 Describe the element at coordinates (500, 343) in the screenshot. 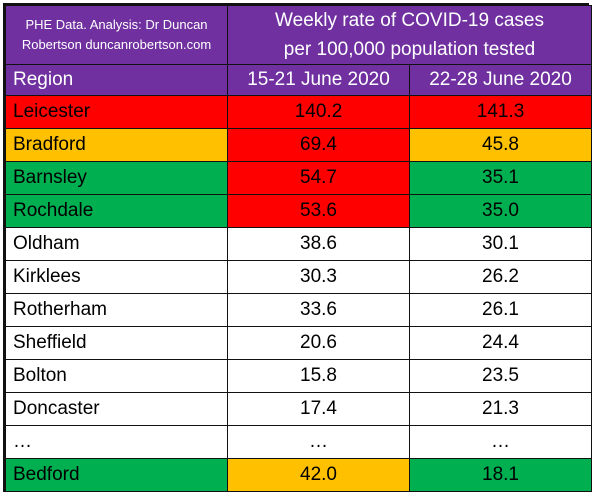

I see `week2-value-cell: 24.4` at that location.